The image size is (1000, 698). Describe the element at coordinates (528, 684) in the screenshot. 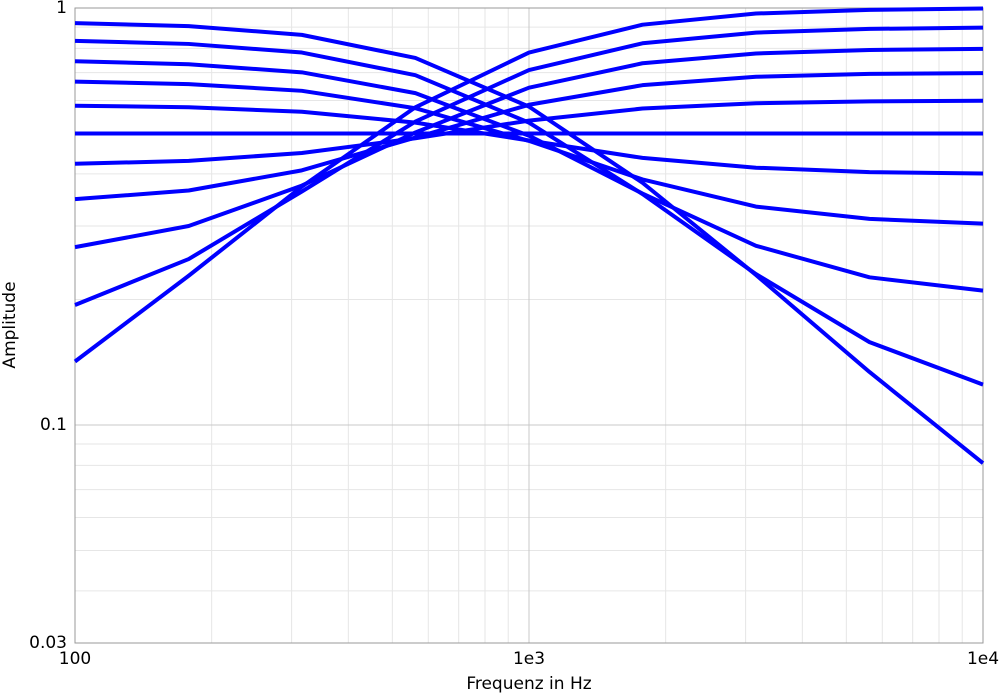

I see `x-axis-label: Frequenz in Hz` at that location.